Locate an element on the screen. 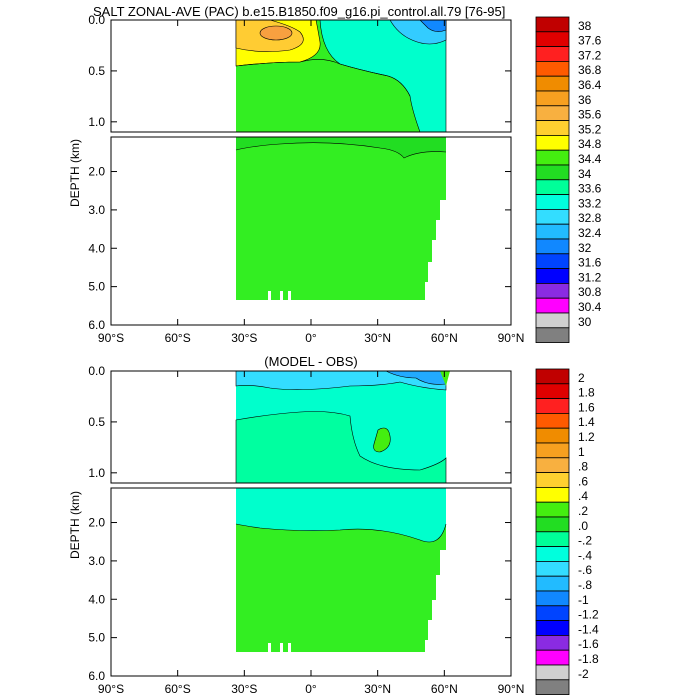  colorbar-label: -.8 is located at coordinates (585, 585).